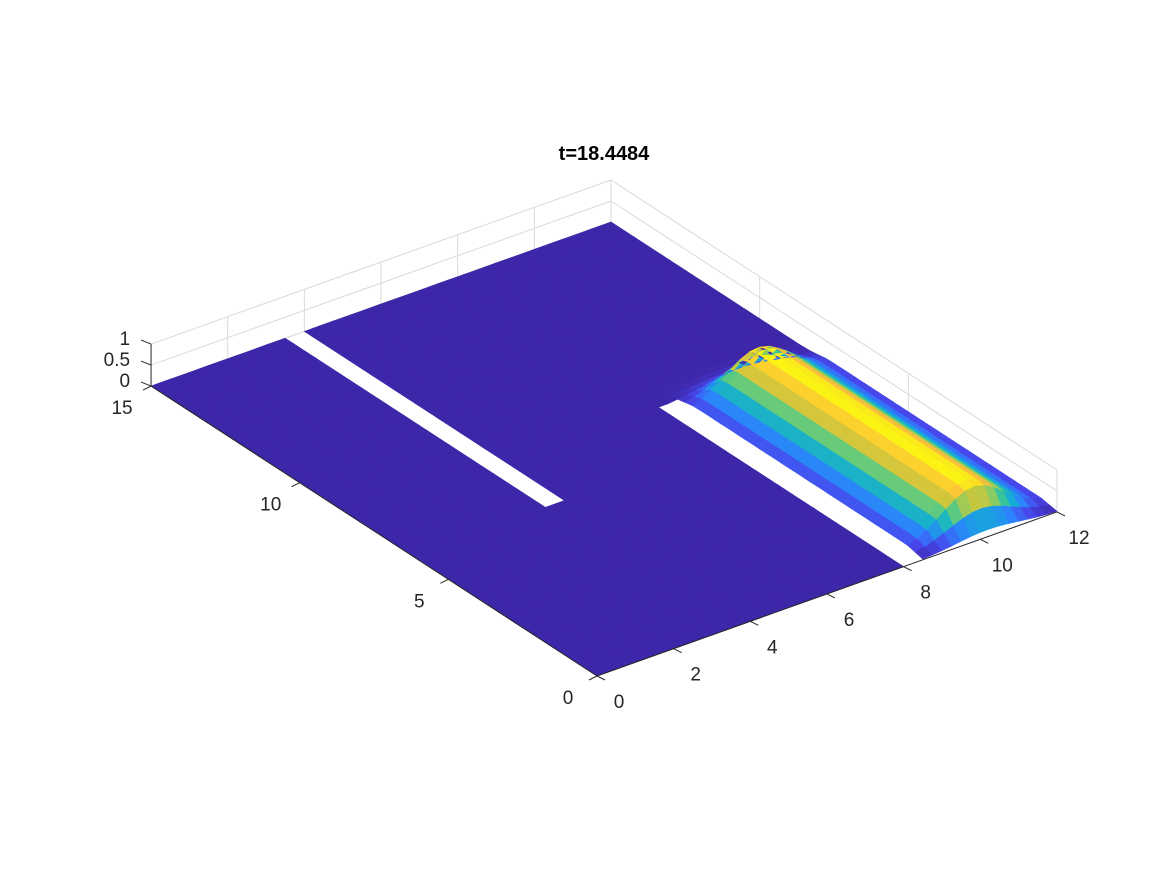 Image resolution: width=1167 pixels, height=875 pixels. I want to click on y-tick-label: 5, so click(419, 601).